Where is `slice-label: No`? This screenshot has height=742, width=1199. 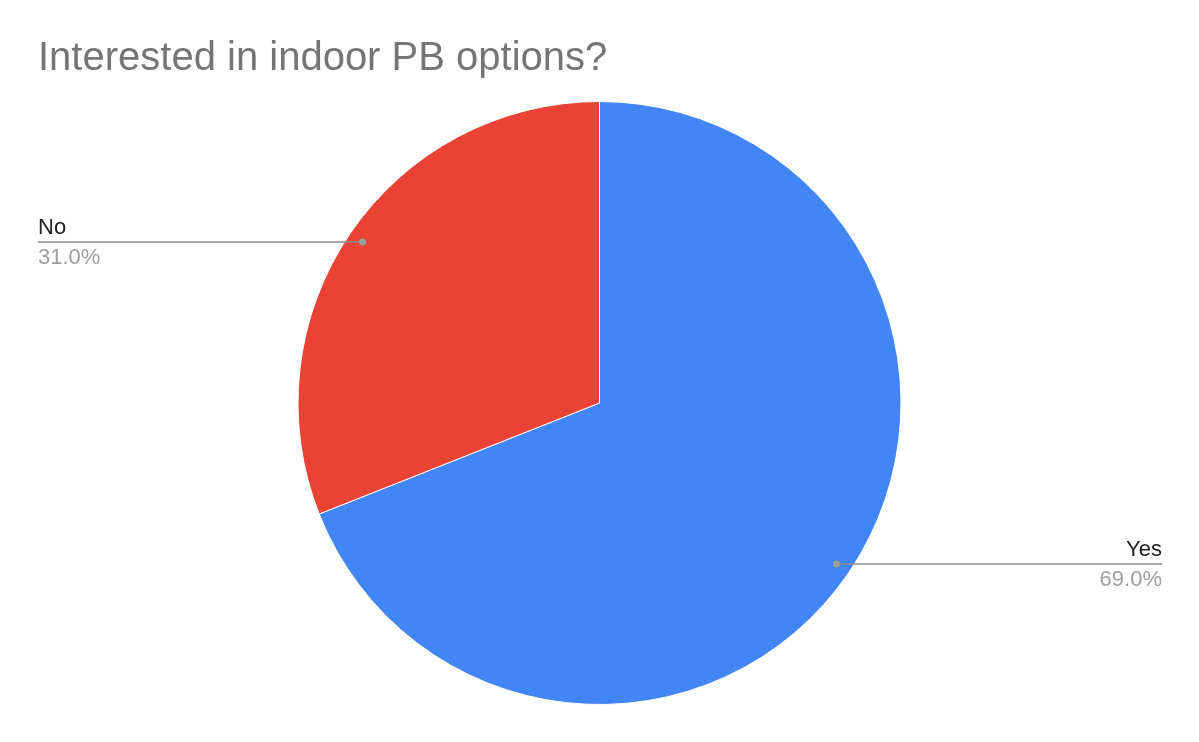
slice-label: No is located at coordinates (52, 227).